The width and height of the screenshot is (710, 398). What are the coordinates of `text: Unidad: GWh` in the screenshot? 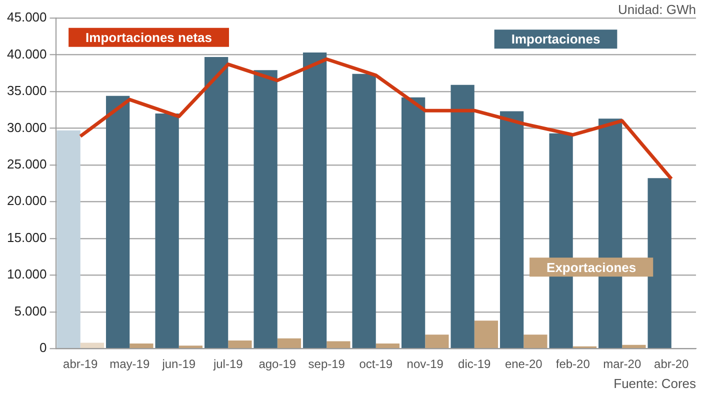 It's located at (657, 9).